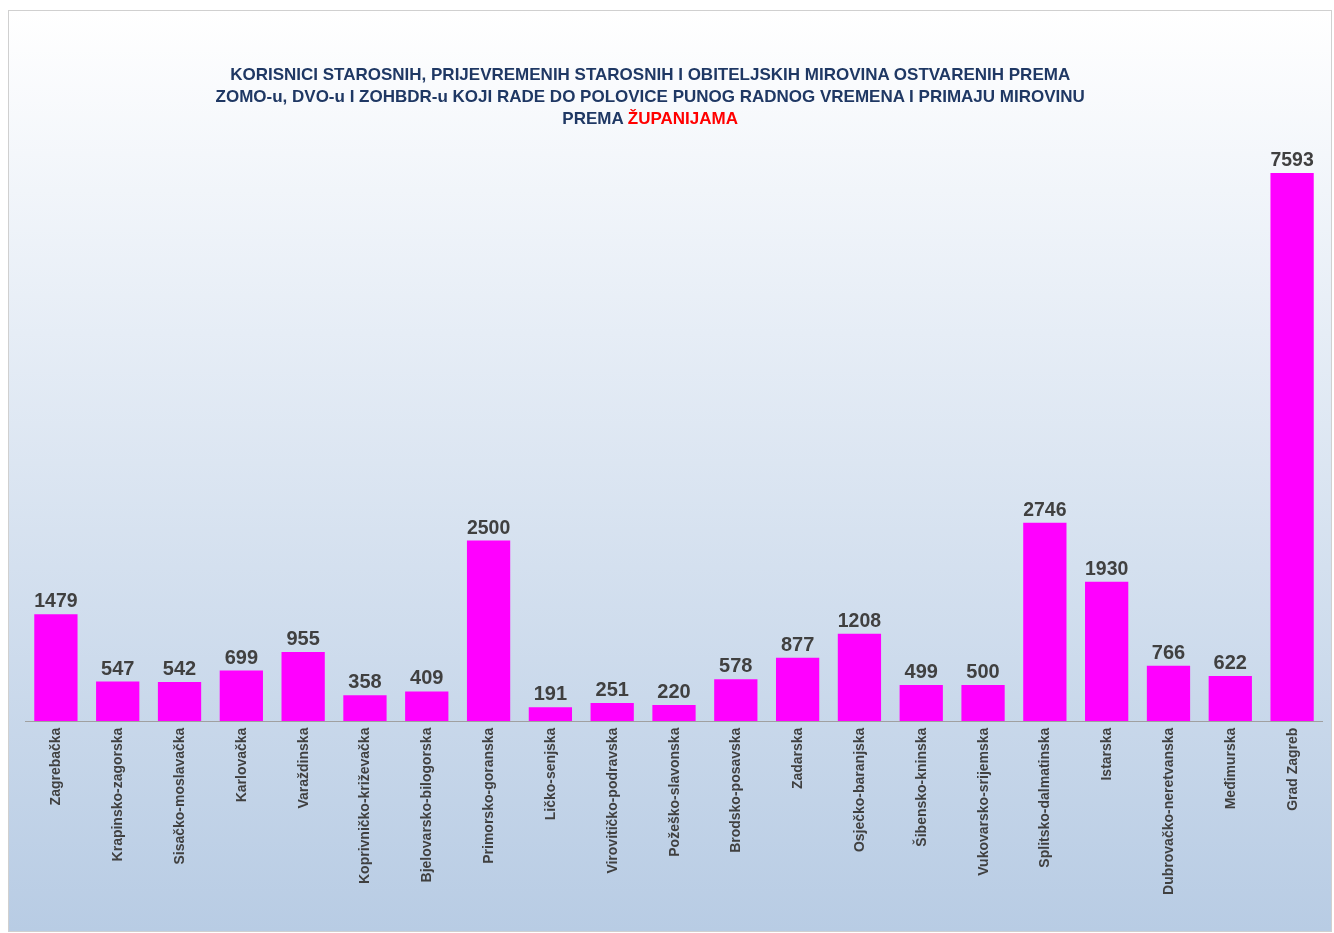  I want to click on data-label: 2500, so click(488, 526).